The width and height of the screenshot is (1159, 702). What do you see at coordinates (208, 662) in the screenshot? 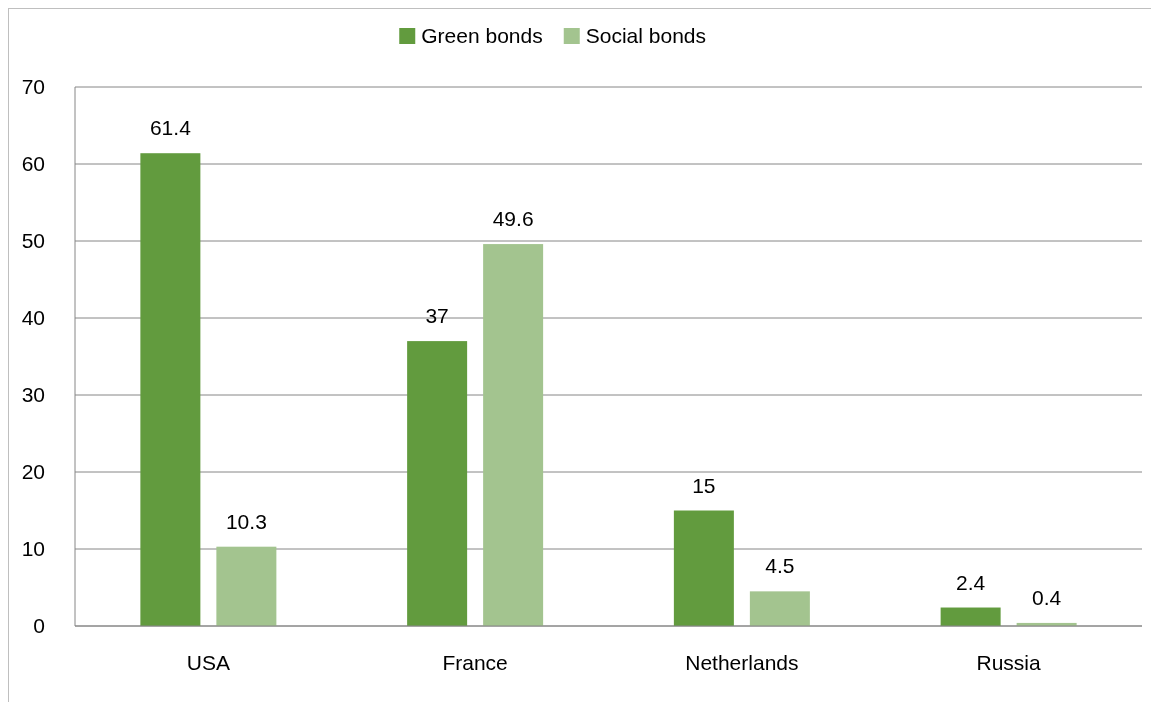
I see `x-tick-label: USA` at bounding box center [208, 662].